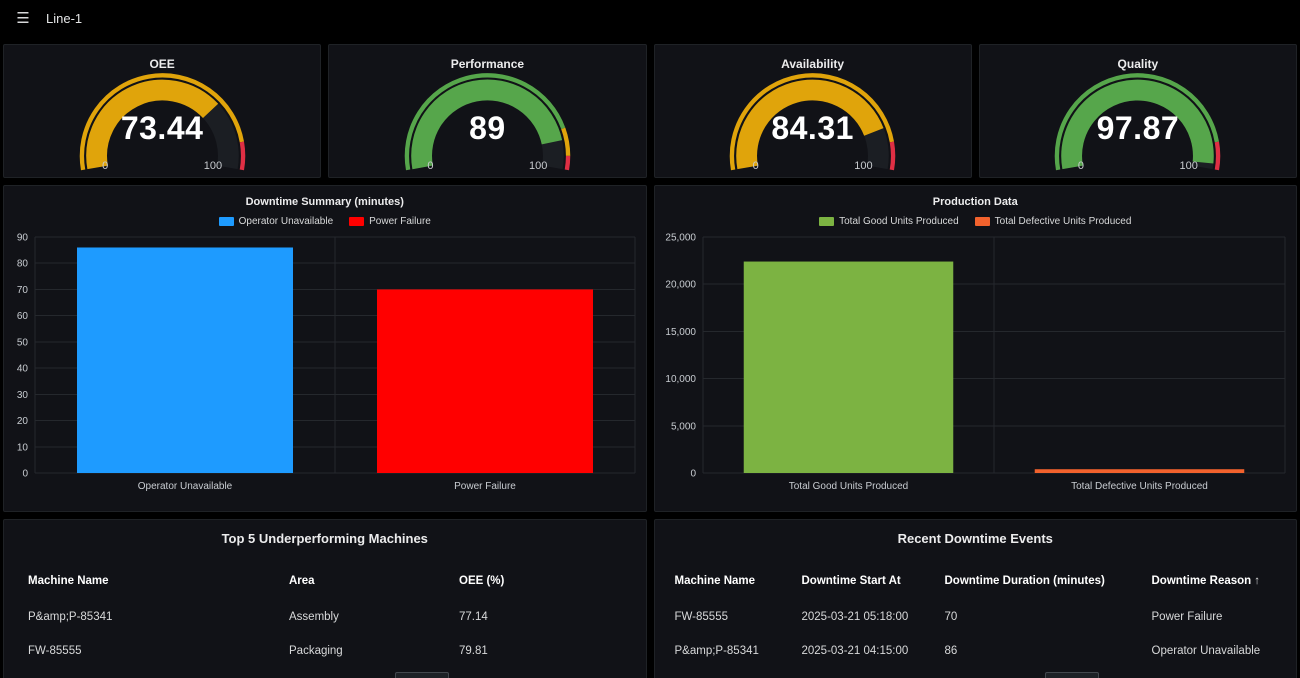 This screenshot has height=678, width=1300. I want to click on table-row: FW-85555 Packaging 79.81, so click(325, 651).